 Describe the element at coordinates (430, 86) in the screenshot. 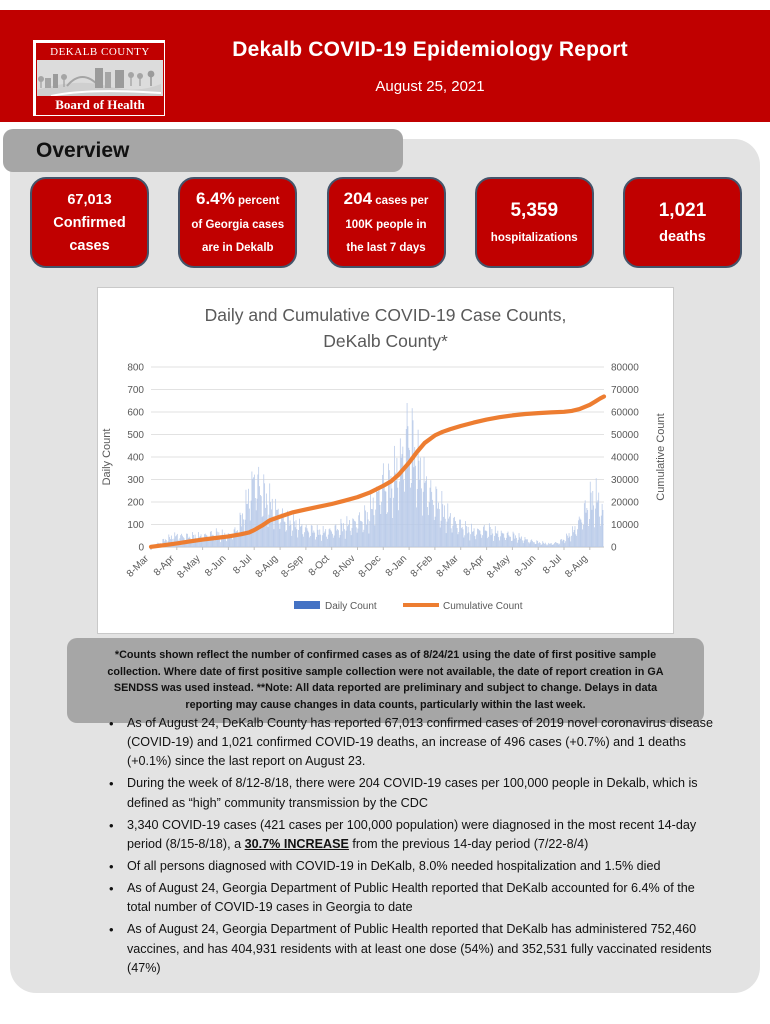

I see `report-date: August 25, 2021` at that location.